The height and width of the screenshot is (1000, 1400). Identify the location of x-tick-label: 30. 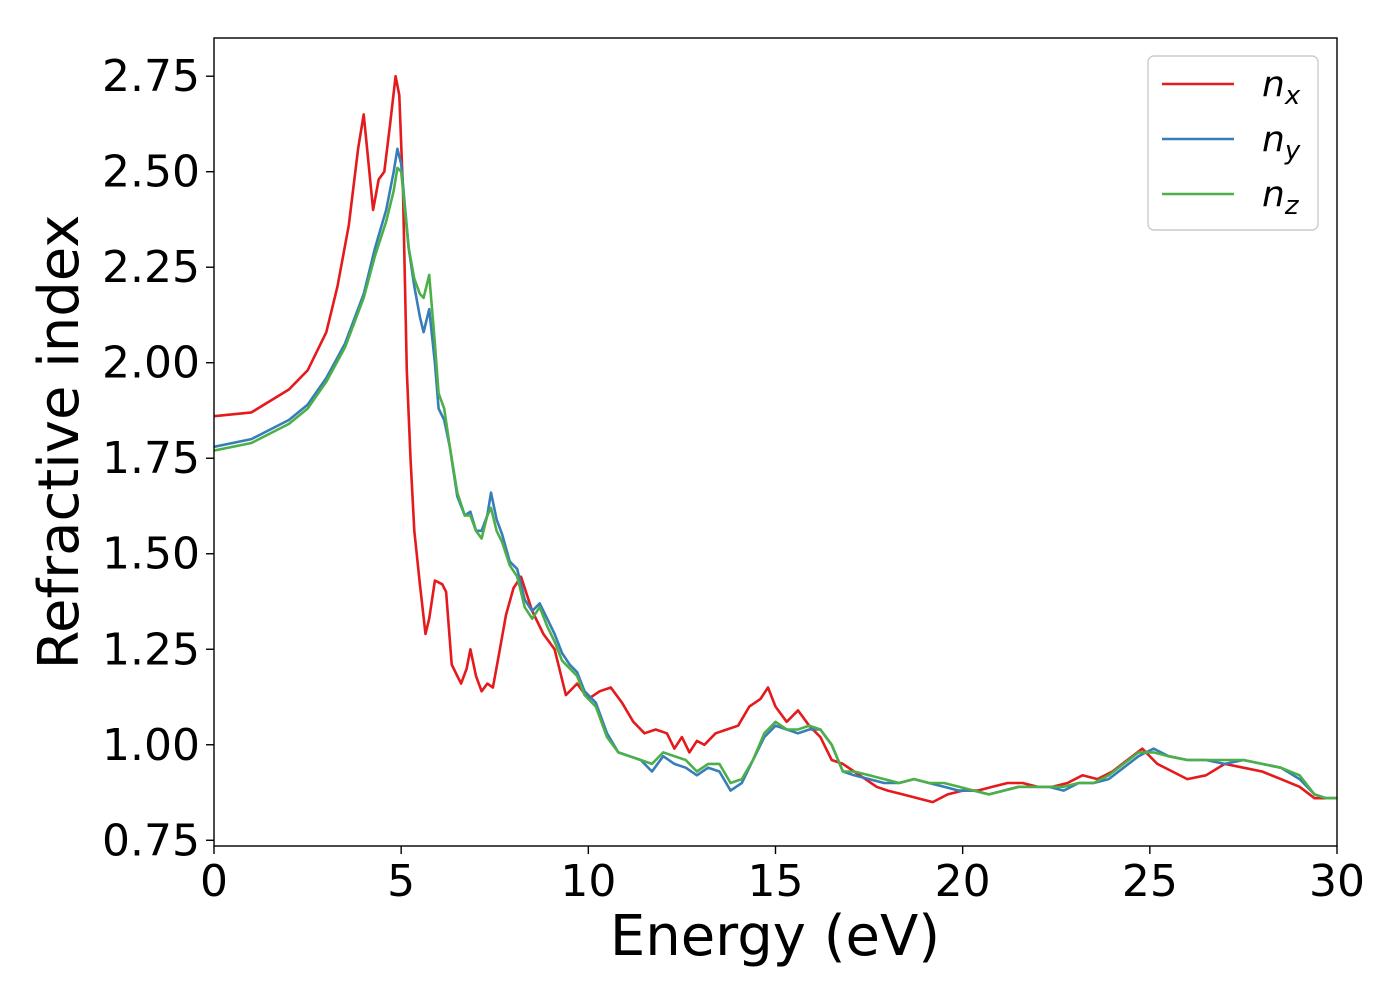
(1337, 881).